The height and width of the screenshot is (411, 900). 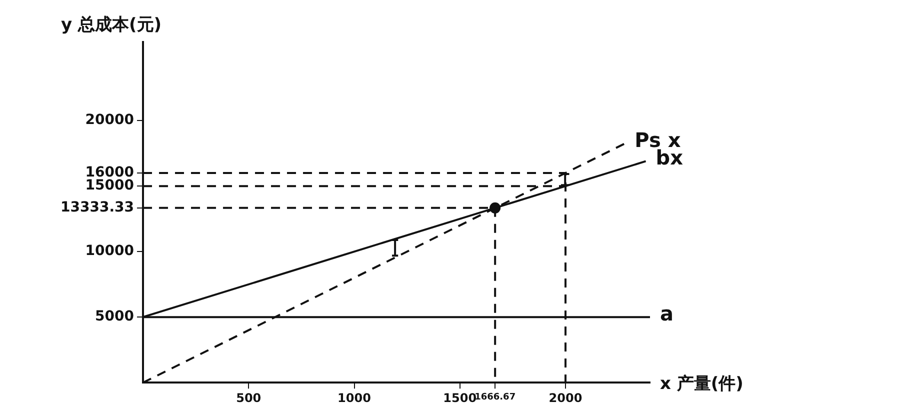 What do you see at coordinates (249, 397) in the screenshot?
I see `x-tick-label: 500` at bounding box center [249, 397].